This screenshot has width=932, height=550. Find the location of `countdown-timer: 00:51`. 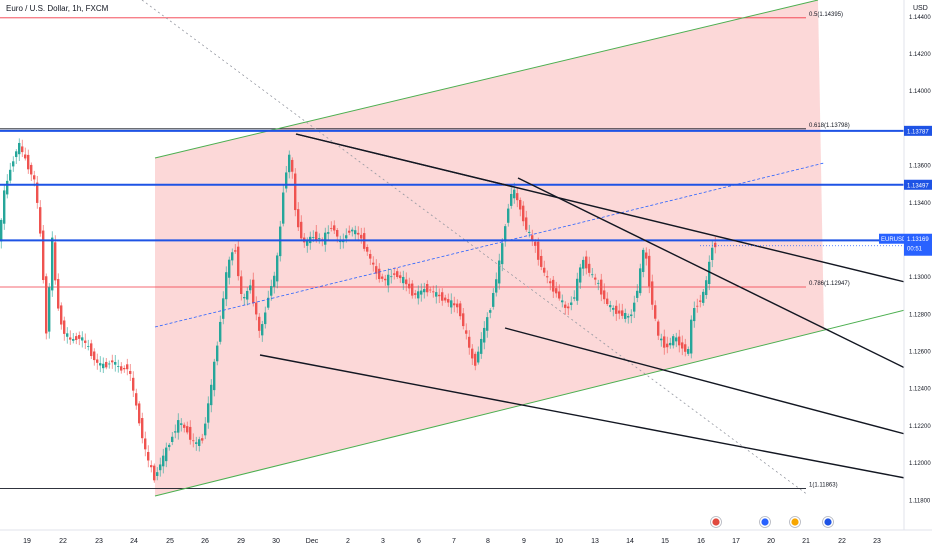

countdown-timer: 00:51 is located at coordinates (915, 250).